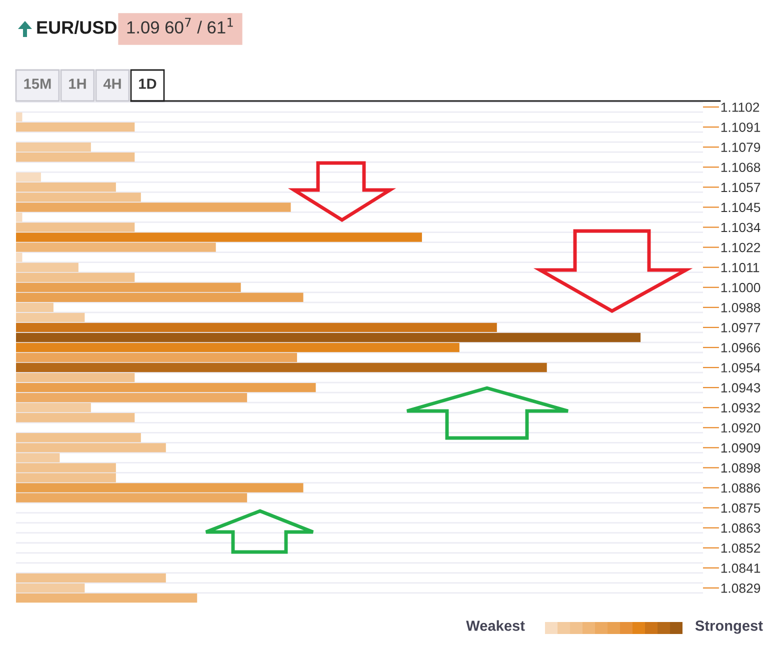  What do you see at coordinates (740, 528) in the screenshot?
I see `y-tick-label: 1.0863` at bounding box center [740, 528].